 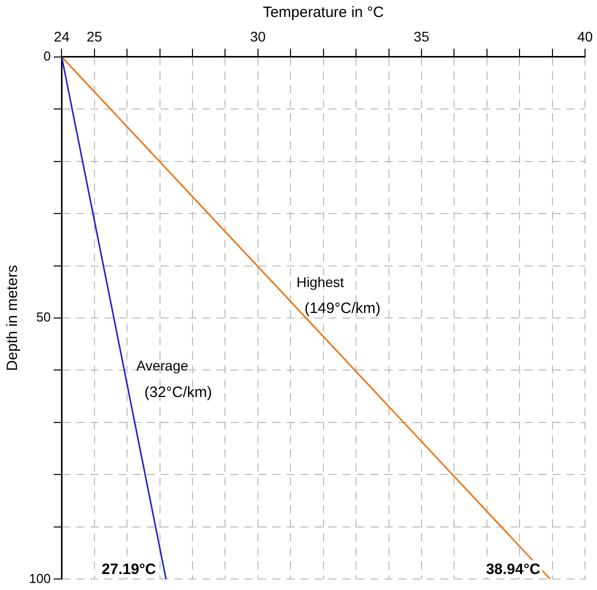 I want to click on y-axis-title: Depth in meters, so click(x=13, y=318).